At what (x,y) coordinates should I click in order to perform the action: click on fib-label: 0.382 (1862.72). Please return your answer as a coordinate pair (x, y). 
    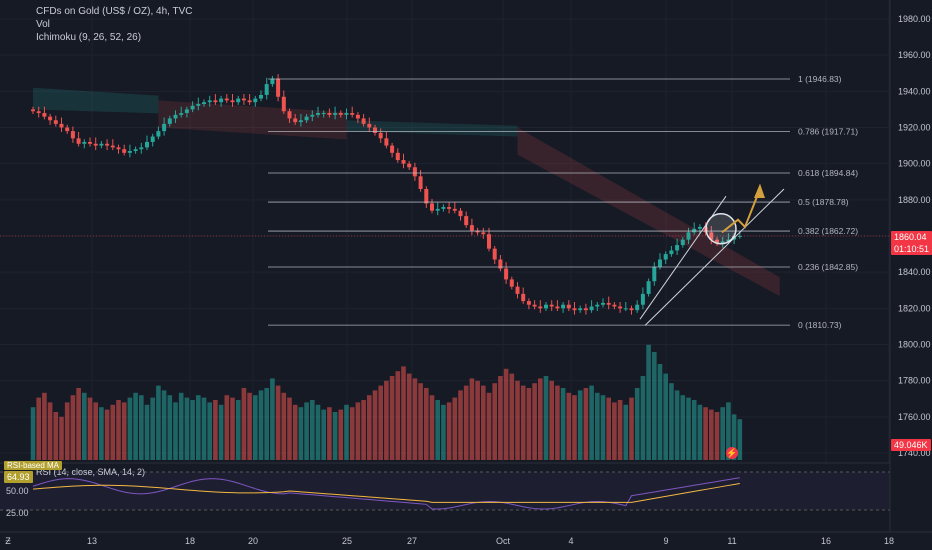
    Looking at the image, I should click on (828, 231).